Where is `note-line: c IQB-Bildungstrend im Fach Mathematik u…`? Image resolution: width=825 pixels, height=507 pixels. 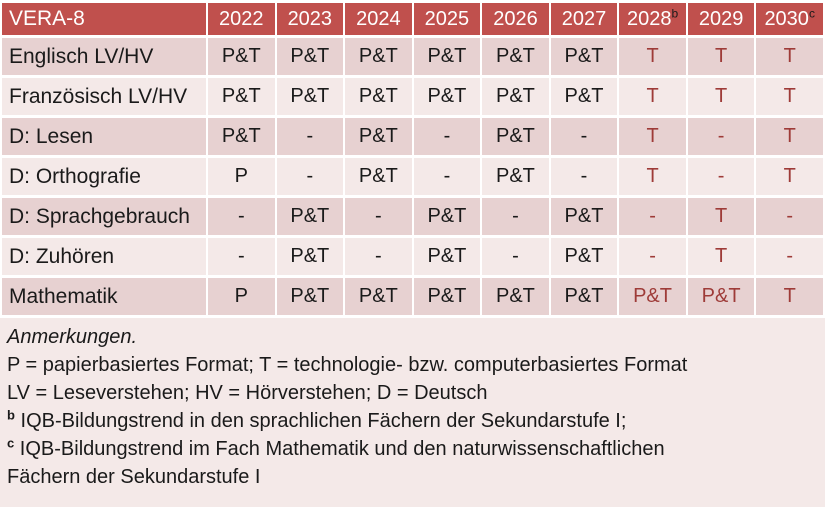
note-line: c IQB-Bildungstrend im Fach Mathematik u… is located at coordinates (372, 463).